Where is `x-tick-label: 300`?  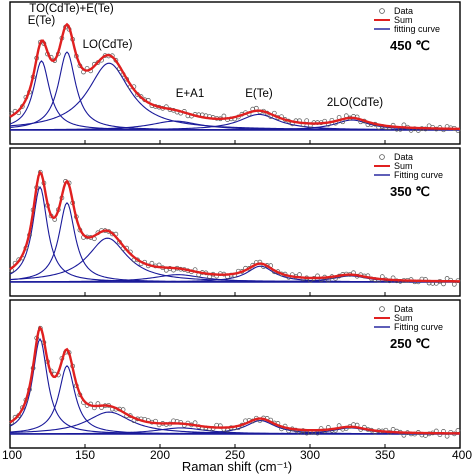
x-tick-label: 300 is located at coordinates (310, 455).